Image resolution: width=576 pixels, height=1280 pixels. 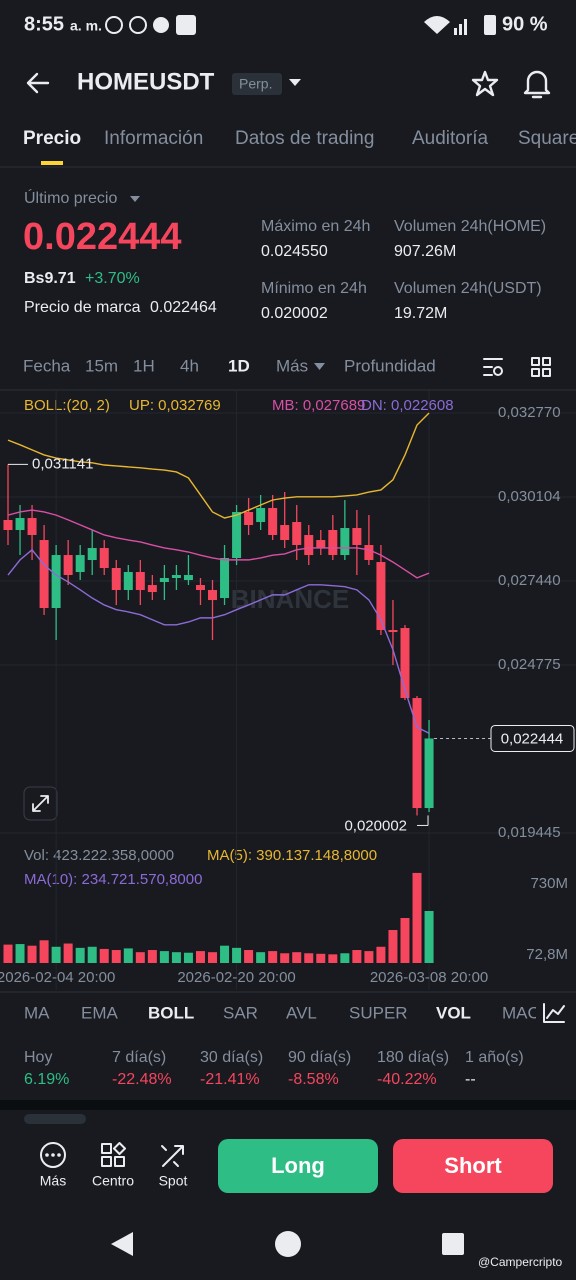 What do you see at coordinates (146, 81) in the screenshot?
I see `symbol: HOMEUSDT` at bounding box center [146, 81].